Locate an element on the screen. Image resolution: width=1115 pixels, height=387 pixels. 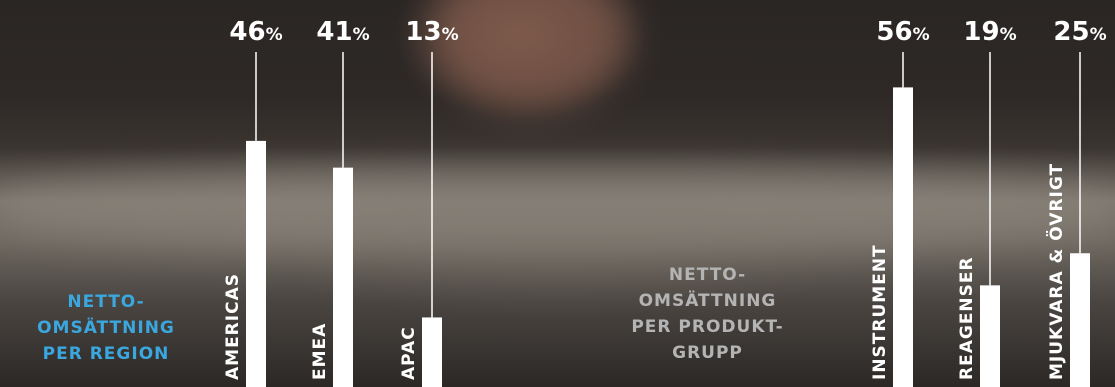
category-label: MJUKVARA & ÖVRIGT is located at coordinates (1056, 271).